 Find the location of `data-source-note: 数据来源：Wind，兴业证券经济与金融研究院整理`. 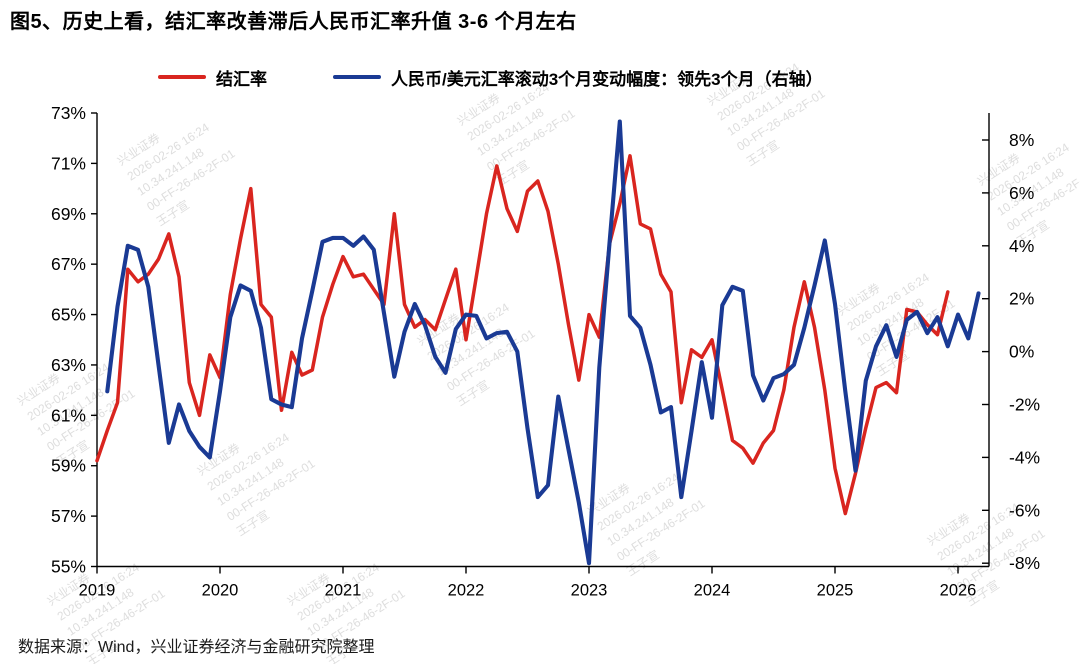

data-source-note: 数据来源：Wind，兴业证券经济与金融研究院整理 is located at coordinates (196, 647).